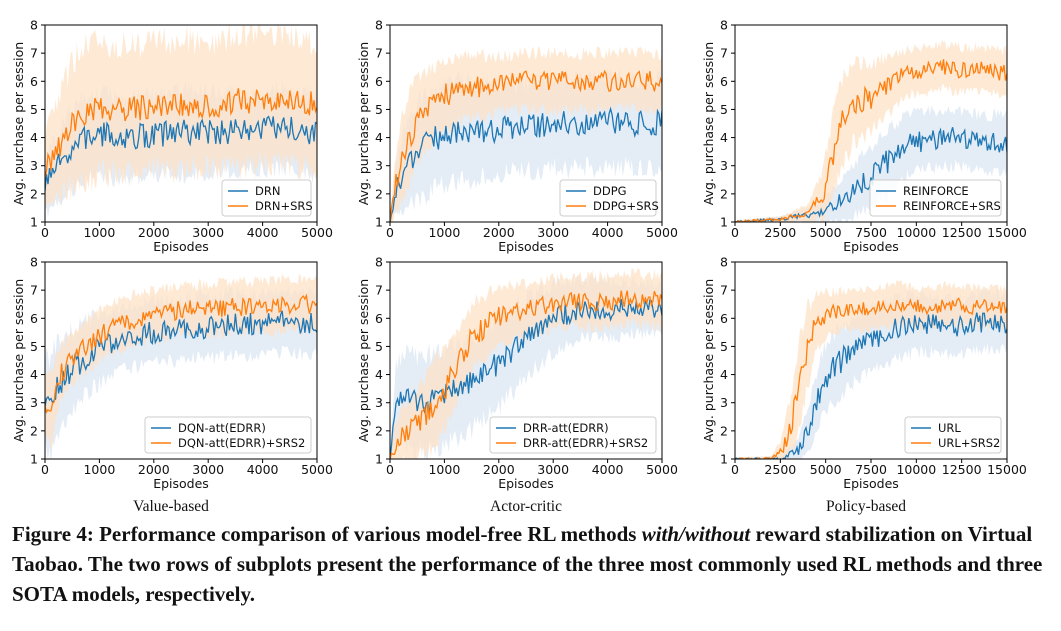 The width and height of the screenshot is (1061, 631). I want to click on x-tick-label: 10000, so click(916, 232).